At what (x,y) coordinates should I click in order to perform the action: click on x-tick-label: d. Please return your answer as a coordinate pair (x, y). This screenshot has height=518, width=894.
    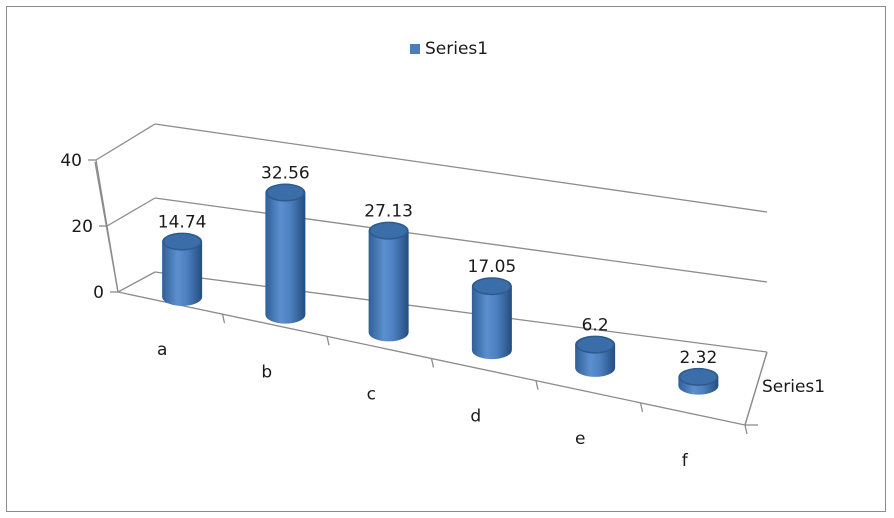
    Looking at the image, I should click on (475, 417).